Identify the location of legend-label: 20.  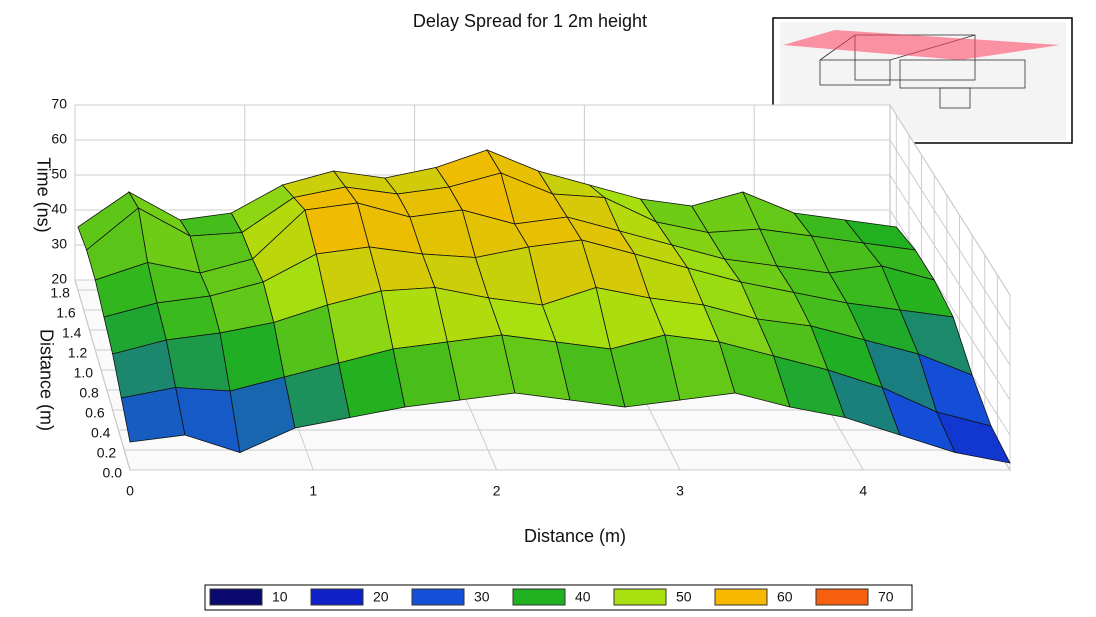
(381, 597).